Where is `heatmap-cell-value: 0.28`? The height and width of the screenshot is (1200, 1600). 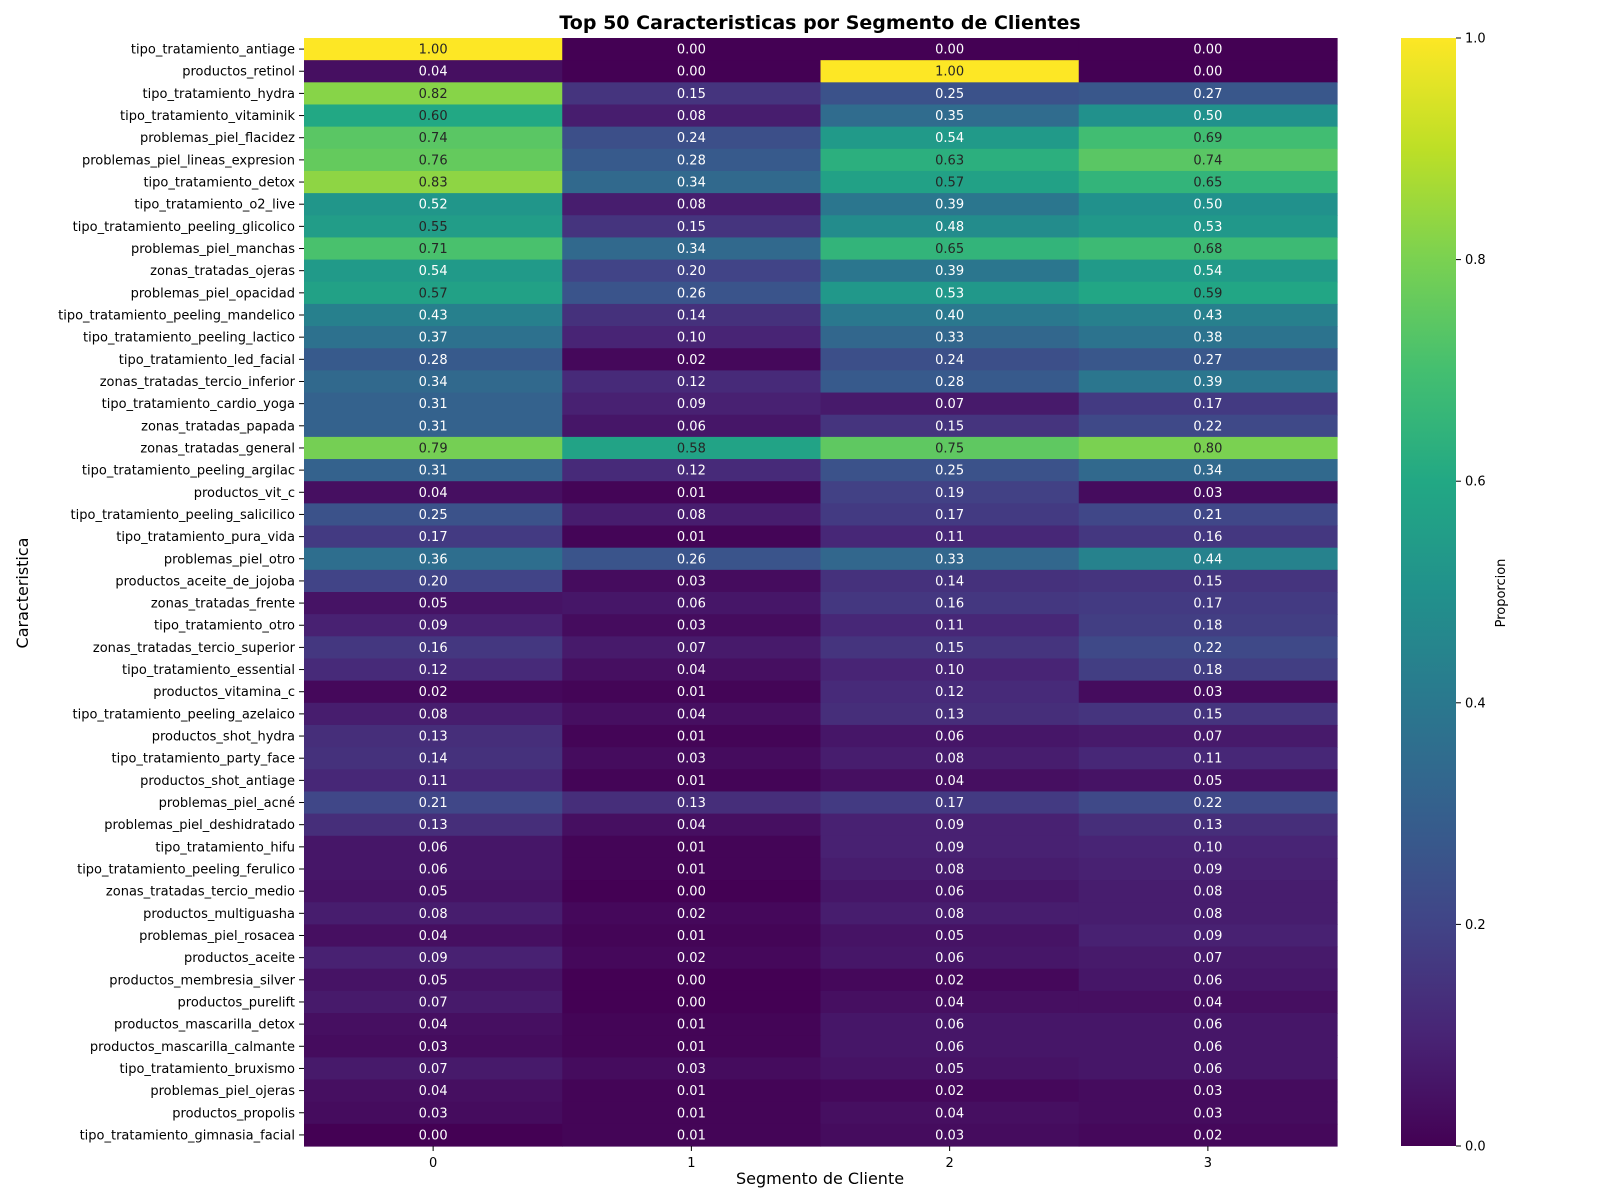
heatmap-cell-value: 0.28 is located at coordinates (433, 360).